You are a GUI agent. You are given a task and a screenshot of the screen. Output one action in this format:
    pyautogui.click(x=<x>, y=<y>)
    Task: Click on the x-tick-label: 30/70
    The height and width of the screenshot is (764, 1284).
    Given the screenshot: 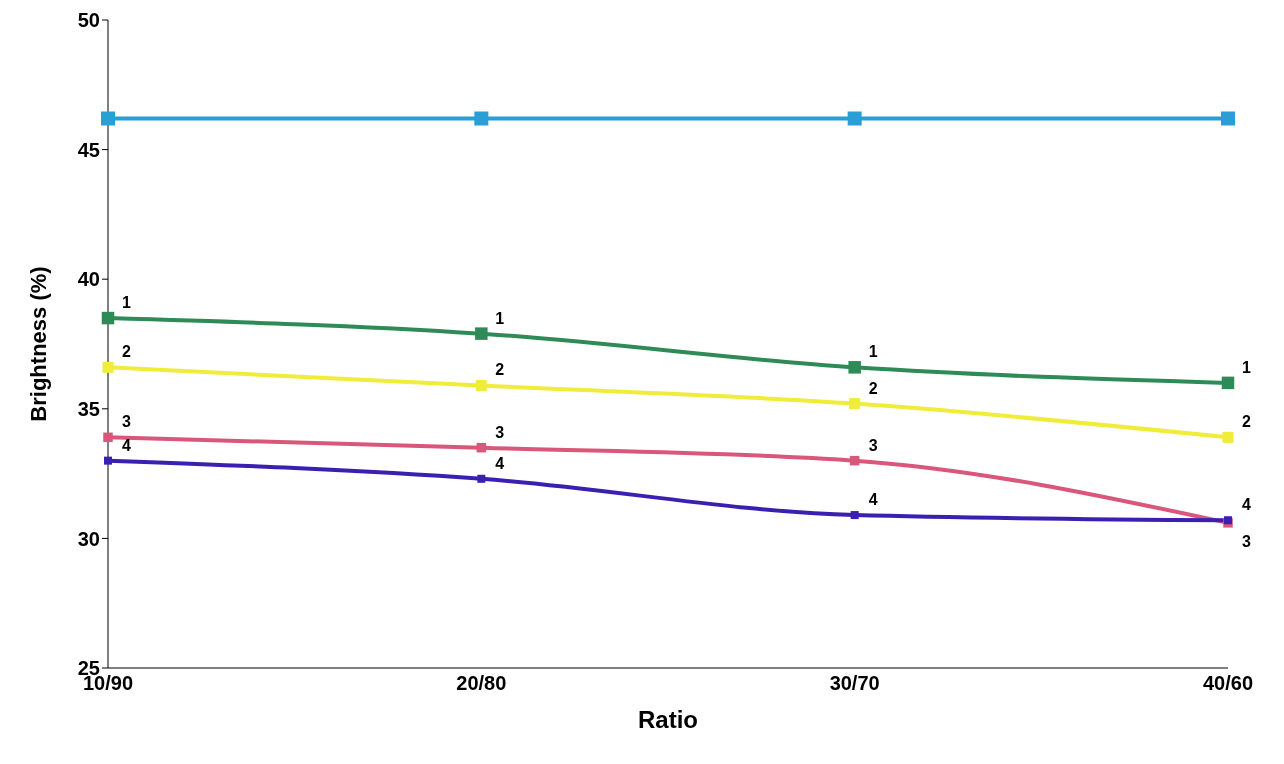 What is the action you would take?
    pyautogui.click(x=854, y=683)
    